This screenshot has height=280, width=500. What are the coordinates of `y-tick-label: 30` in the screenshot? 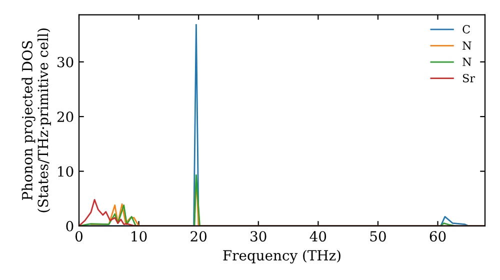 It's located at (66, 62).